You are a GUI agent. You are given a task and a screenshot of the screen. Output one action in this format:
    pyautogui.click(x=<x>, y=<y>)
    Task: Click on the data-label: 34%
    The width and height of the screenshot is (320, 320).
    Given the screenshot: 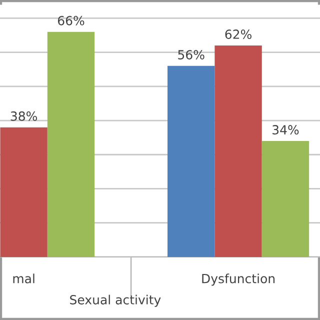 What is the action you would take?
    pyautogui.click(x=285, y=130)
    